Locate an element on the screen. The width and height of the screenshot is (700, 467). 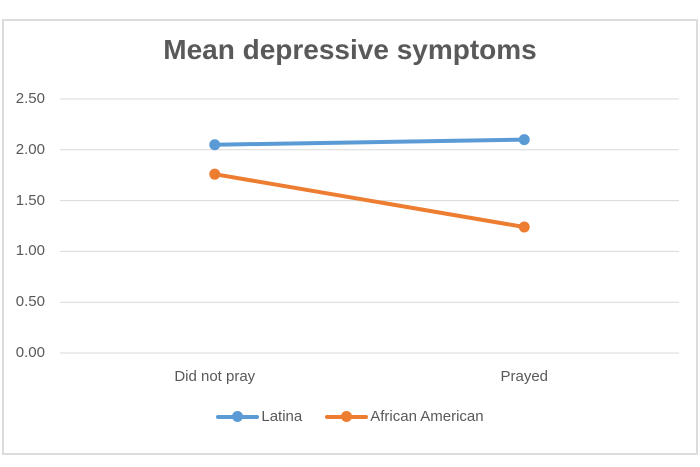
legend-item-african-american: African American is located at coordinates (404, 416).